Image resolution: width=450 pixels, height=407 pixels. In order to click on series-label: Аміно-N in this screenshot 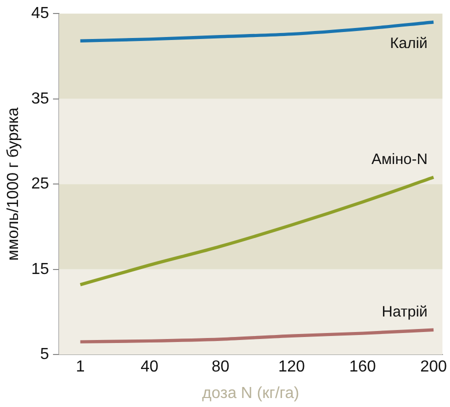, I will do `click(399, 159)`.